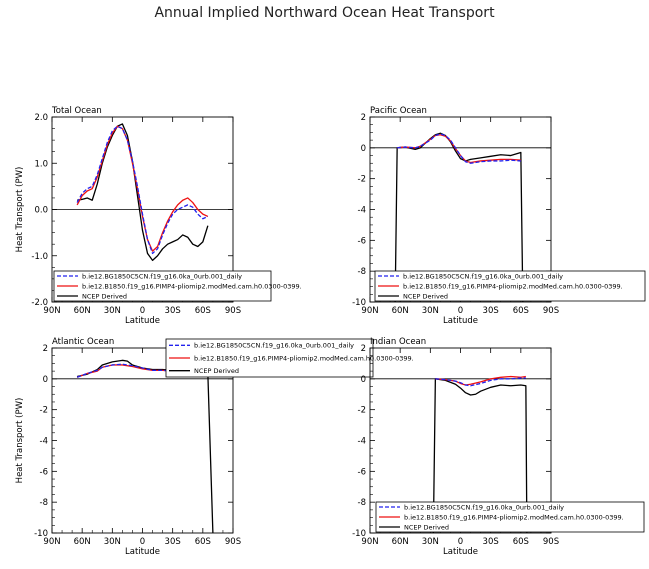 Image resolution: width=649 pixels, height=569 pixels. Describe the element at coordinates (41, 211) in the screenshot. I see `y-tick-label: 0.0` at that location.